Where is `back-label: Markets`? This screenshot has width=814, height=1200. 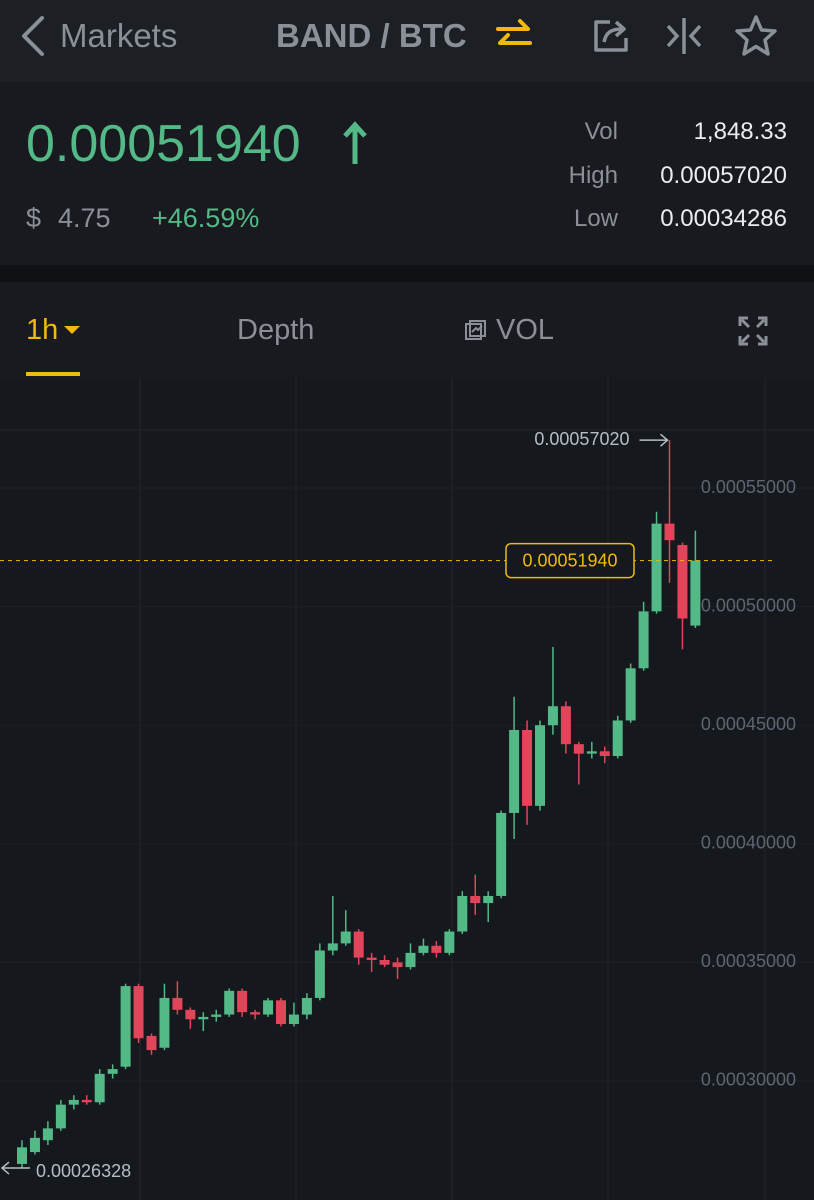
back-label: Markets is located at coordinates (119, 35).